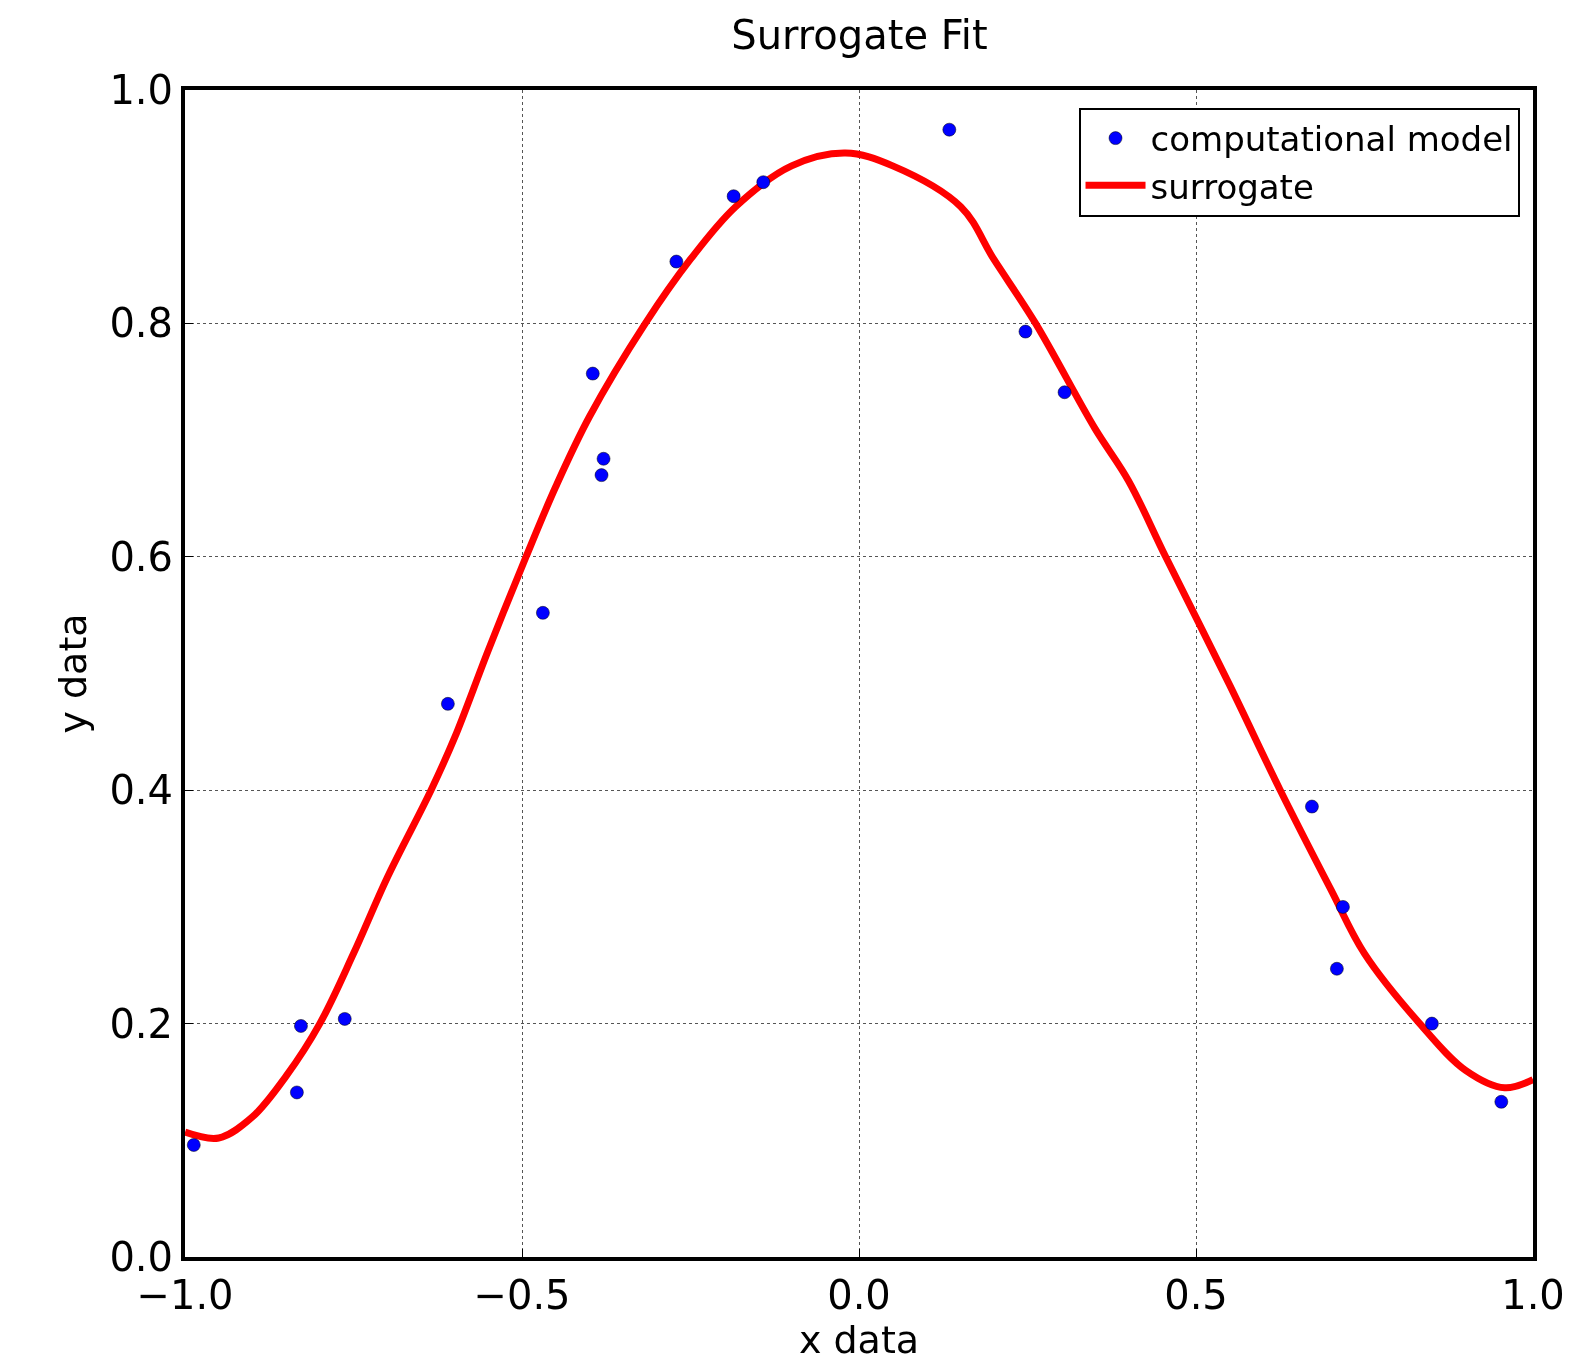 The width and height of the screenshot is (1577, 1367). Describe the element at coordinates (73, 673) in the screenshot. I see `y-axis-title: y data` at that location.